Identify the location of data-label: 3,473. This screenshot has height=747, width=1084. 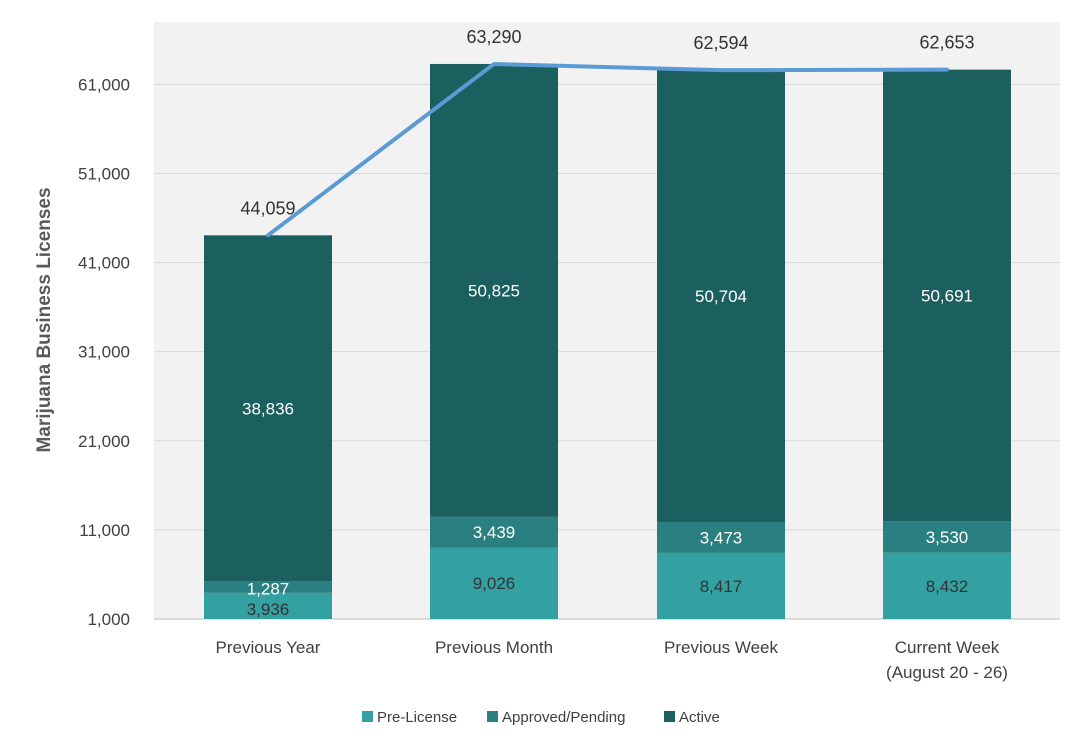
(721, 537).